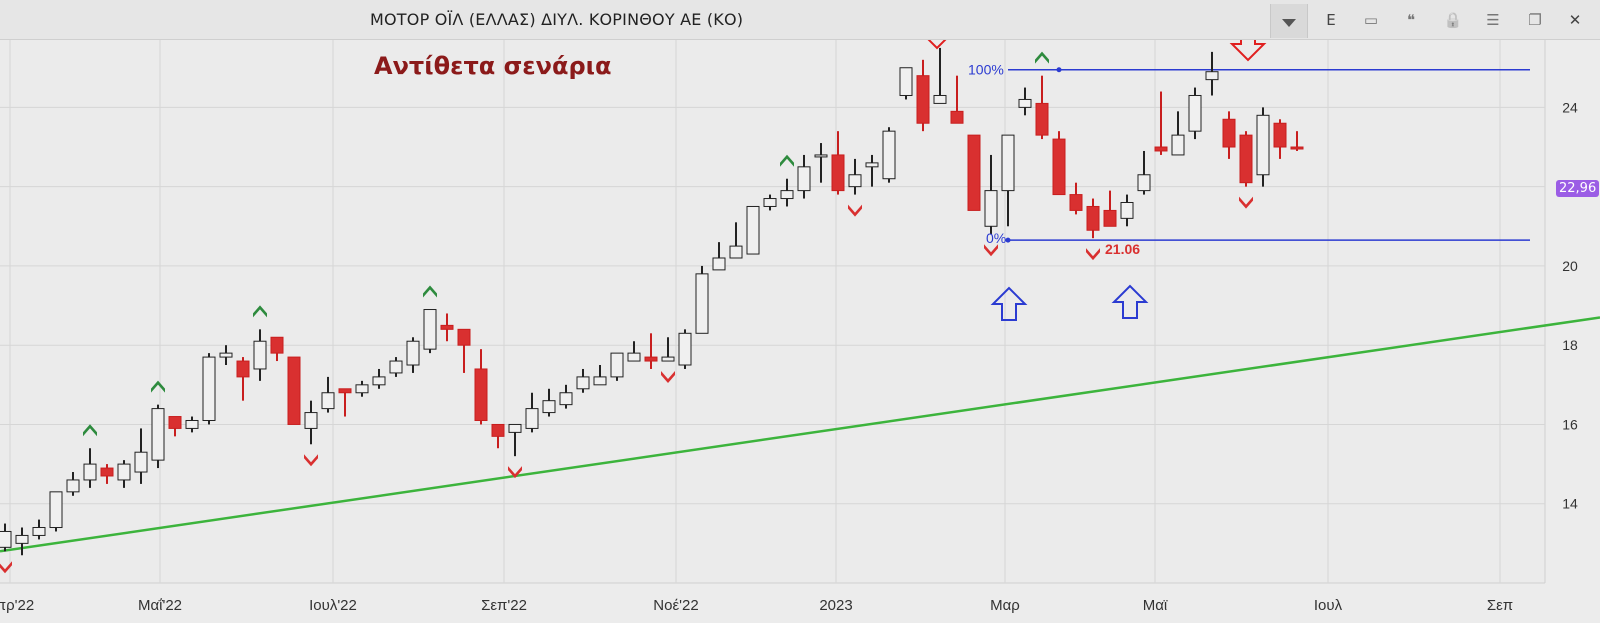 The image size is (1600, 623). Describe the element at coordinates (1570, 504) in the screenshot. I see `y-tick-label: 14` at that location.